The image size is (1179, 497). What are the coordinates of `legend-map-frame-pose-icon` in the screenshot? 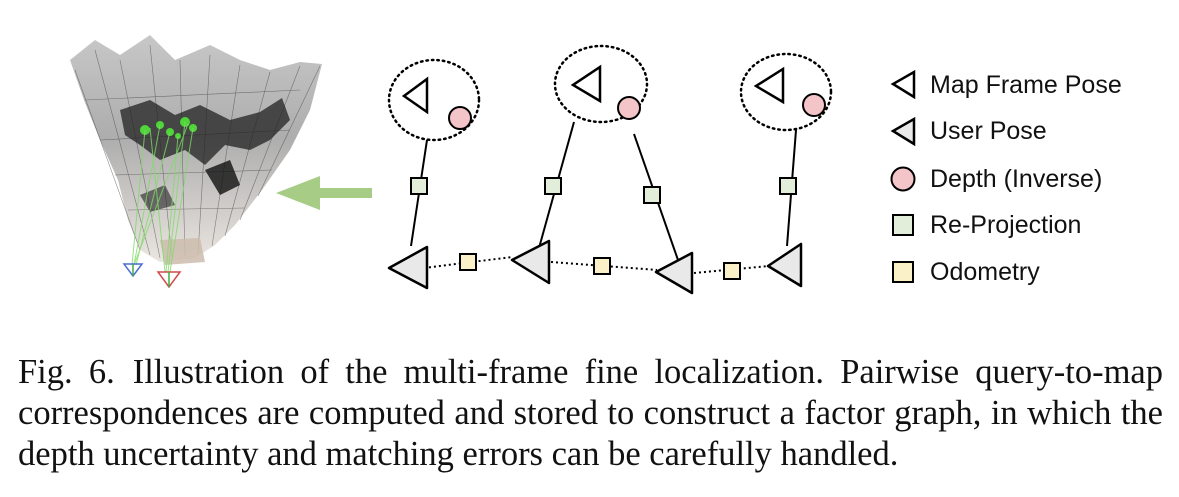 It's located at (903, 84).